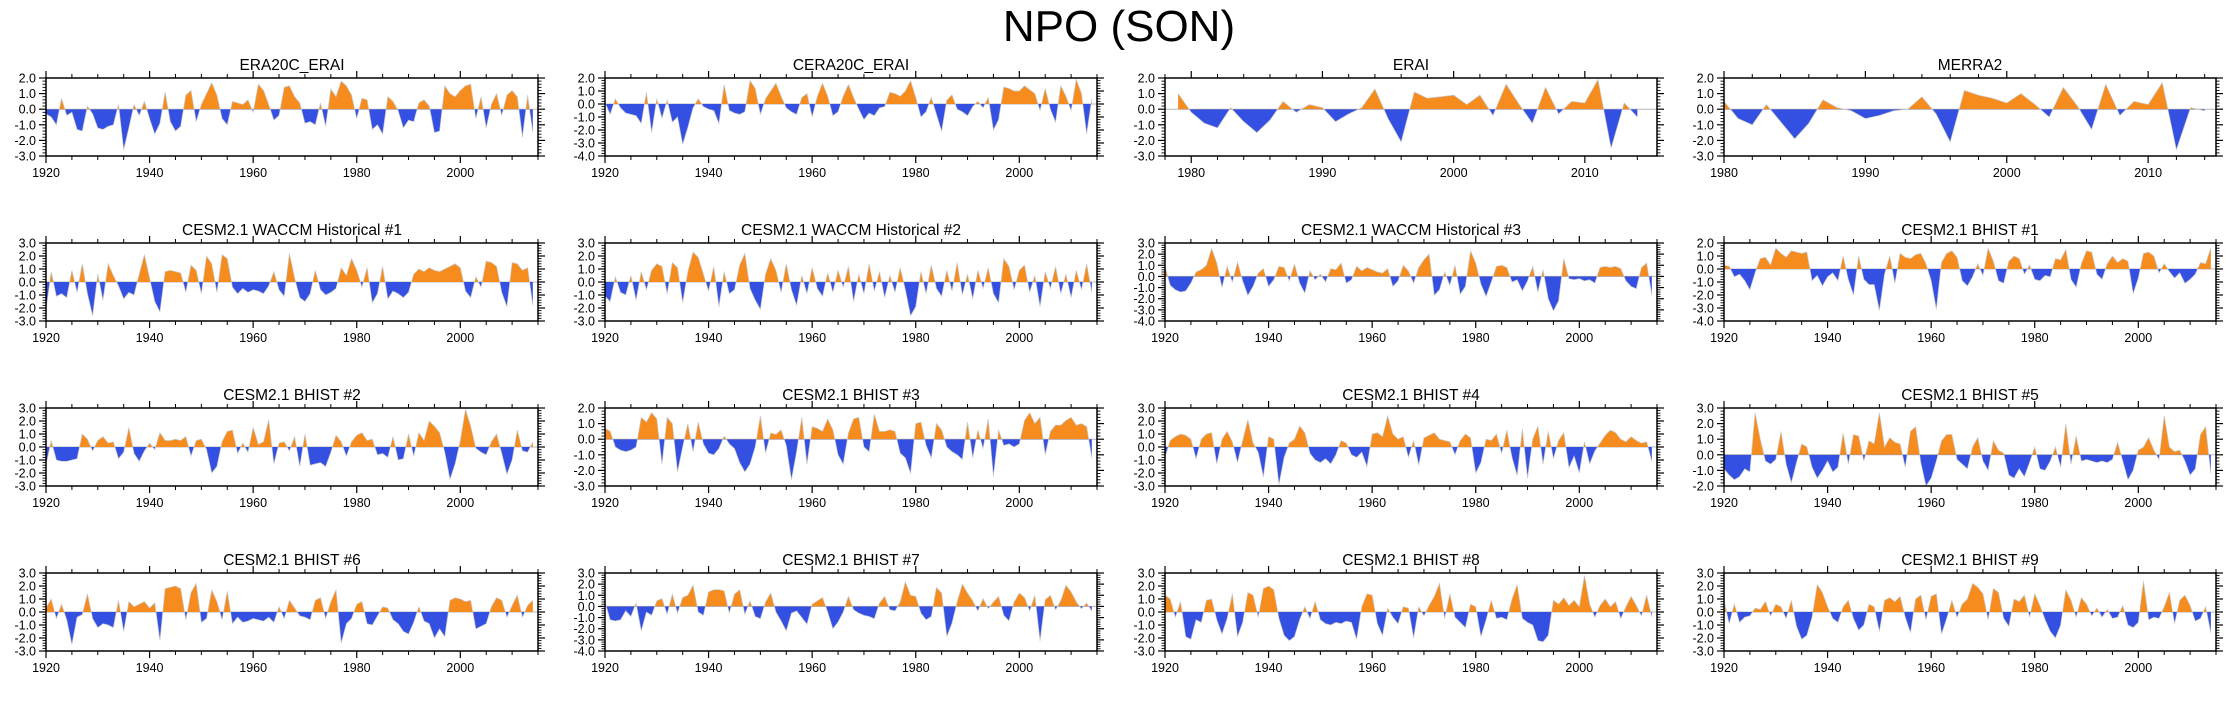 Image resolution: width=2238 pixels, height=719 pixels. I want to click on x-tick-label: 1990, so click(1322, 173).